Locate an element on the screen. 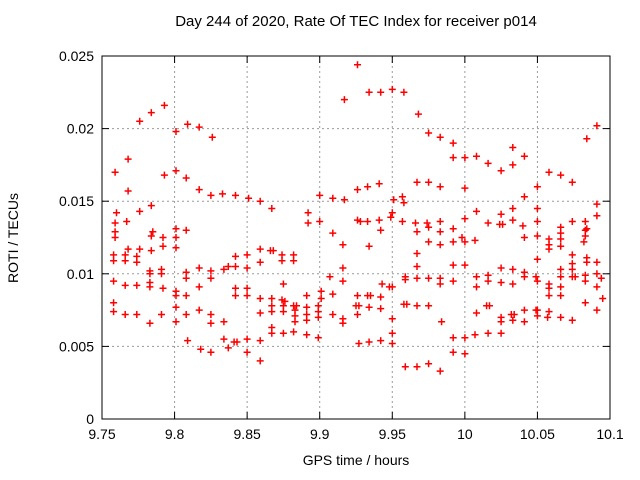 The width and height of the screenshot is (640, 480). y-tick-label: 0.015 is located at coordinates (76, 201).